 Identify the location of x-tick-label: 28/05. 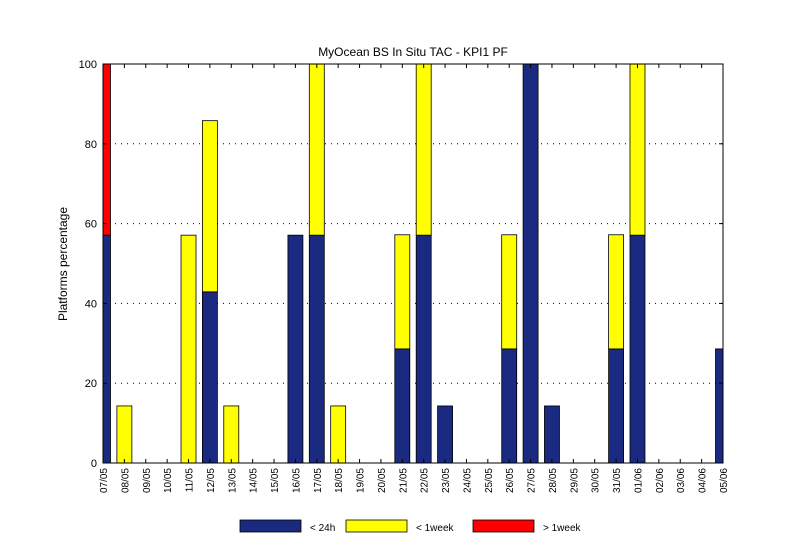
(553, 480).